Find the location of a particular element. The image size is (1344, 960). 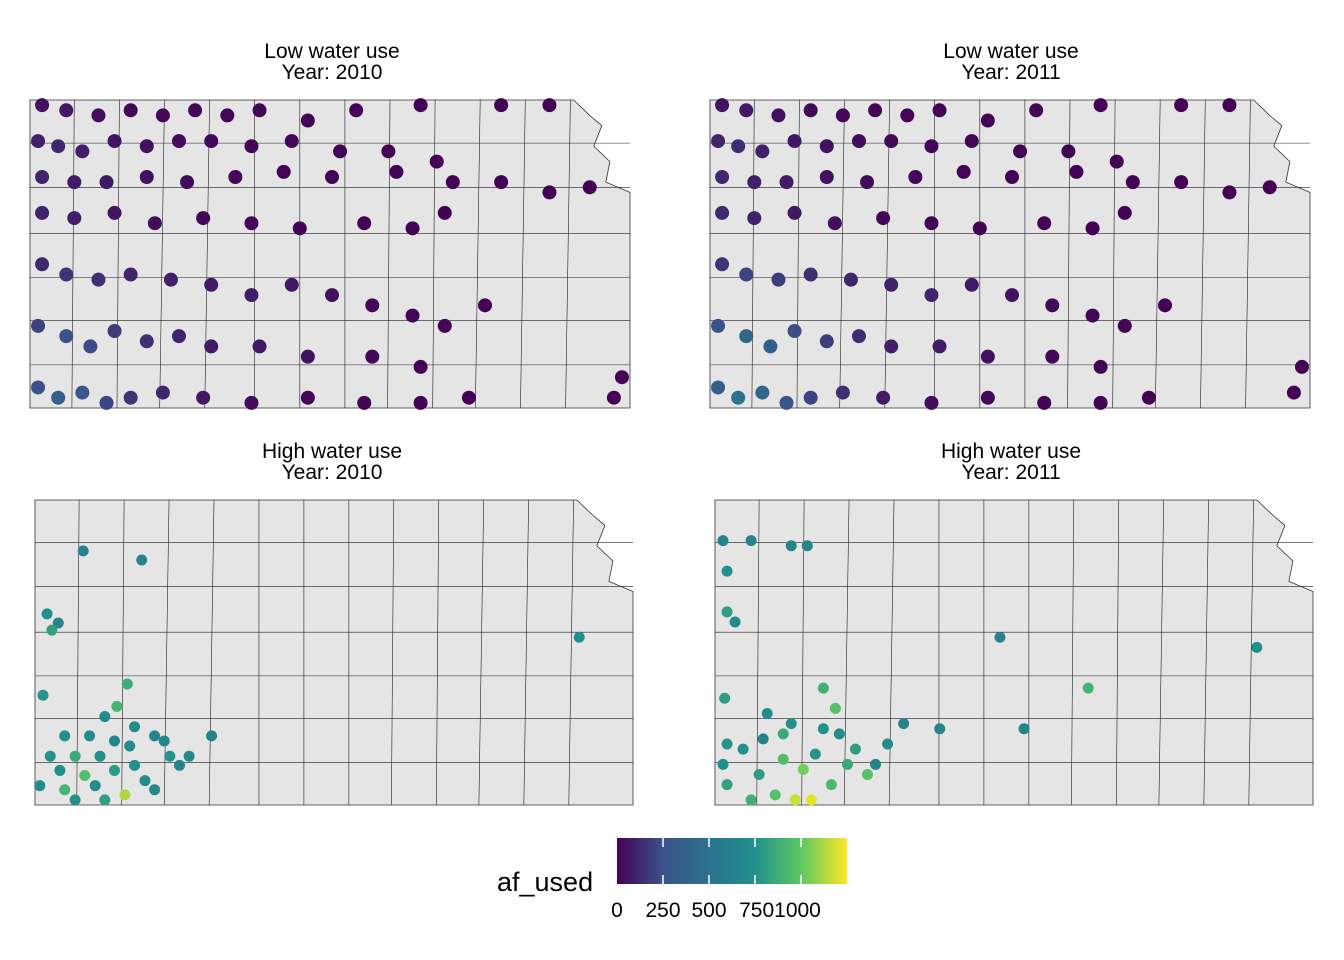

points is located at coordinates (1010, 254).